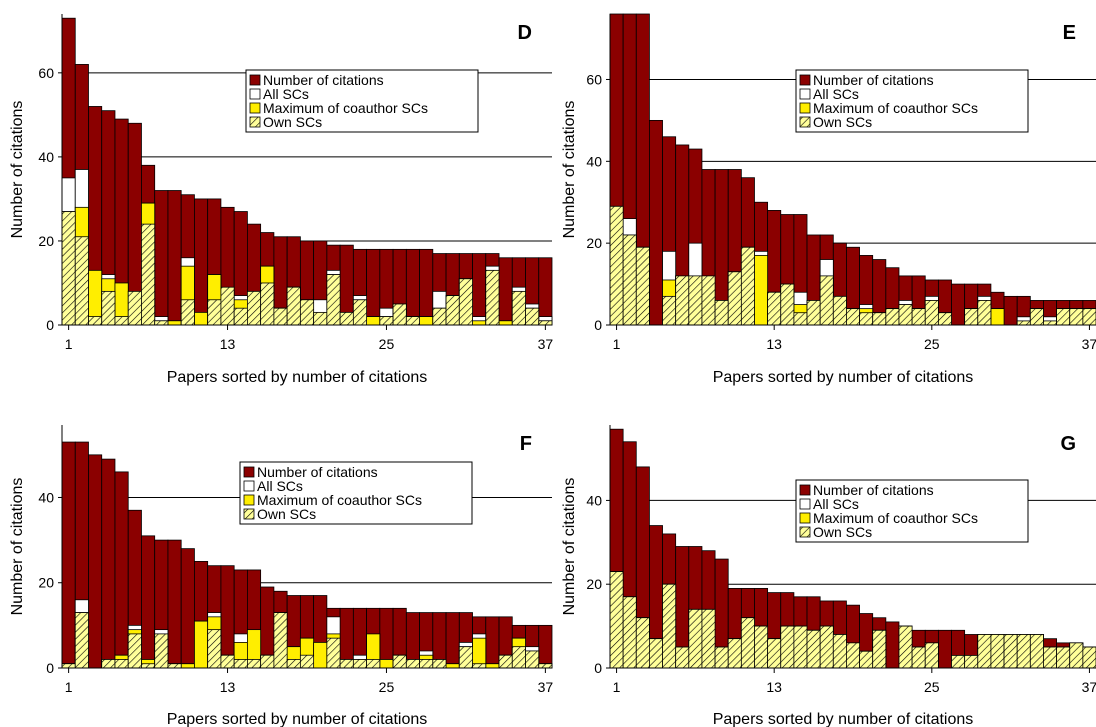 The width and height of the screenshot is (1096, 727). Describe the element at coordinates (297, 377) in the screenshot. I see `x-axis-label: Papers sorted by number of citations` at that location.